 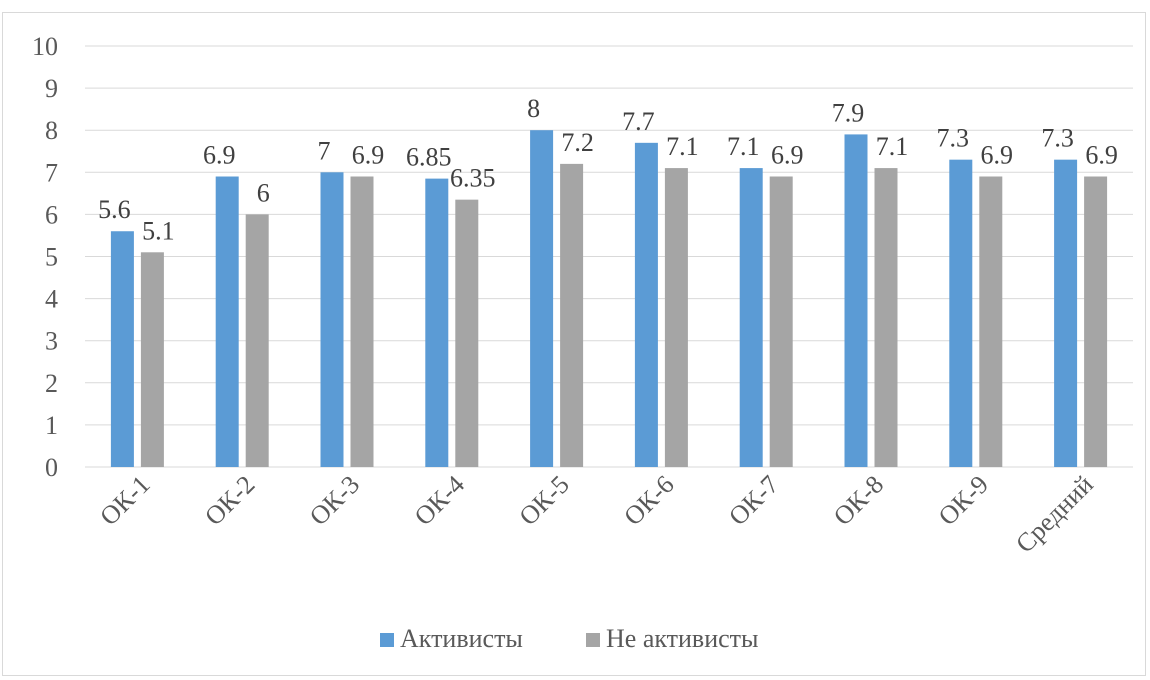 What do you see at coordinates (51, 467) in the screenshot?
I see `y-tick-label: 0` at bounding box center [51, 467].